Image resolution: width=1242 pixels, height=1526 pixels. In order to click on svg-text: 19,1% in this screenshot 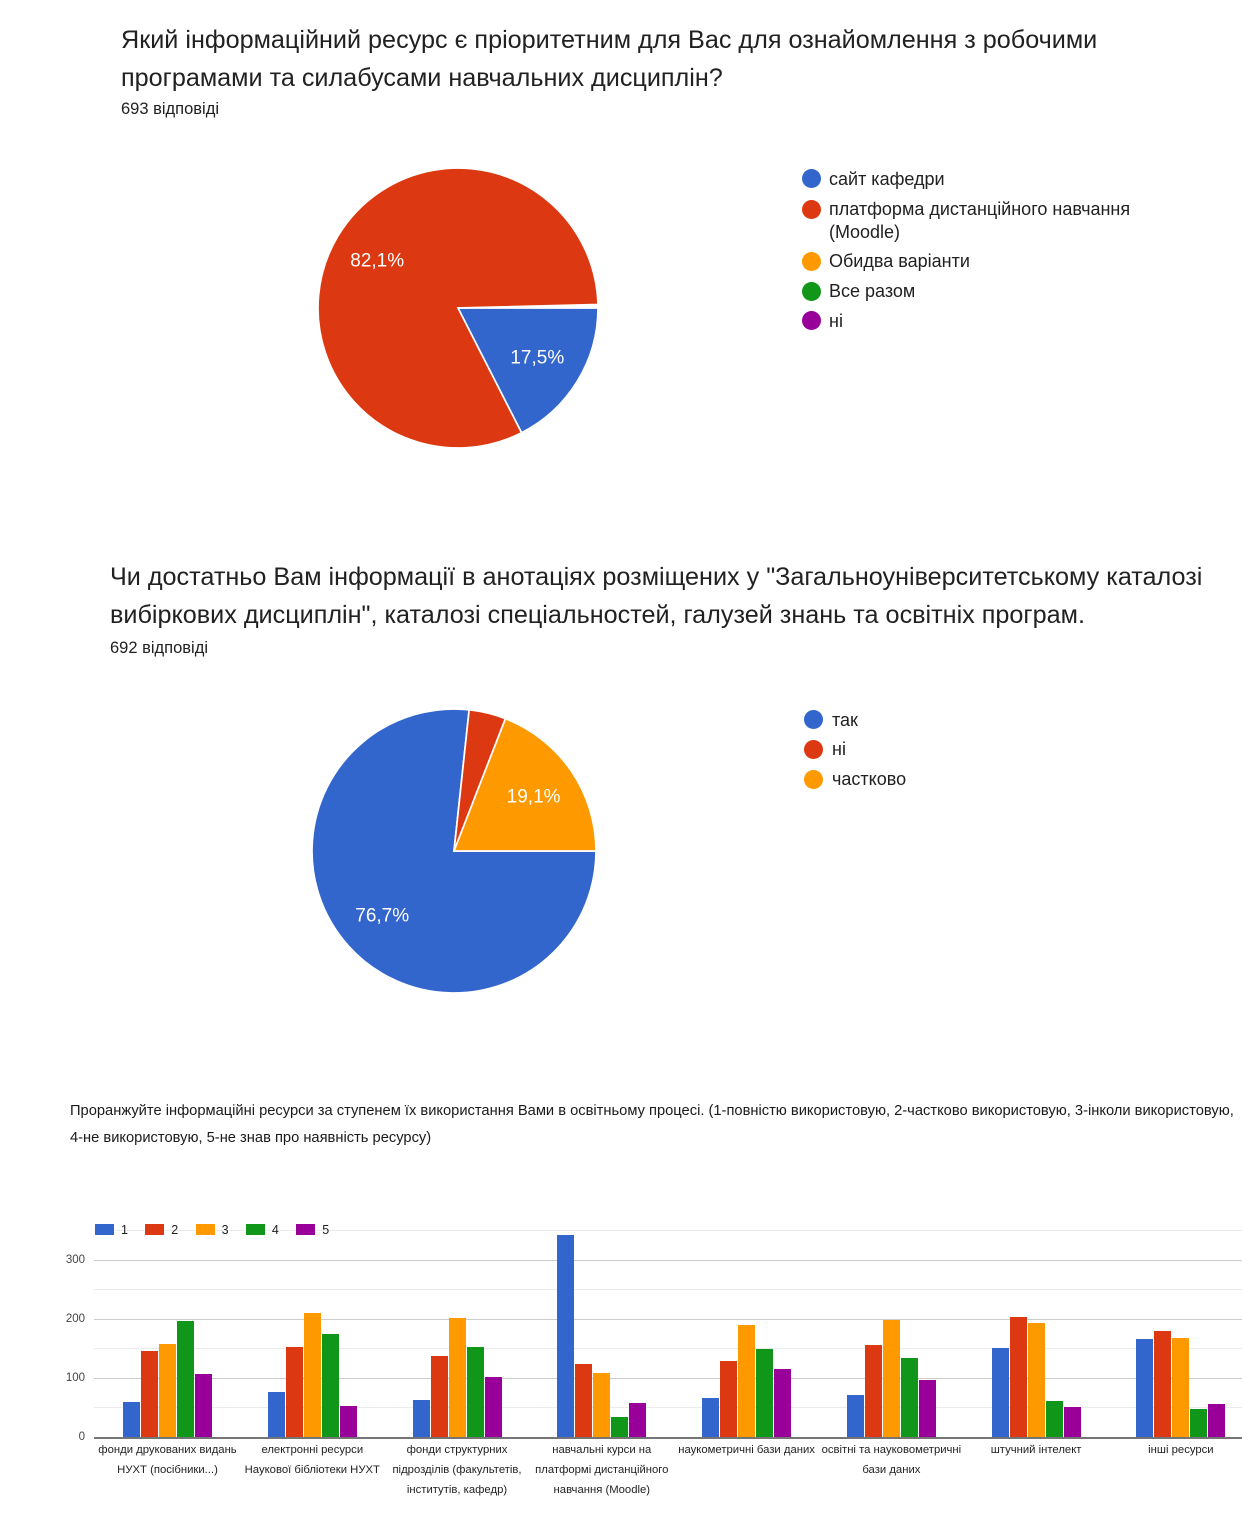, I will do `click(534, 797)`.